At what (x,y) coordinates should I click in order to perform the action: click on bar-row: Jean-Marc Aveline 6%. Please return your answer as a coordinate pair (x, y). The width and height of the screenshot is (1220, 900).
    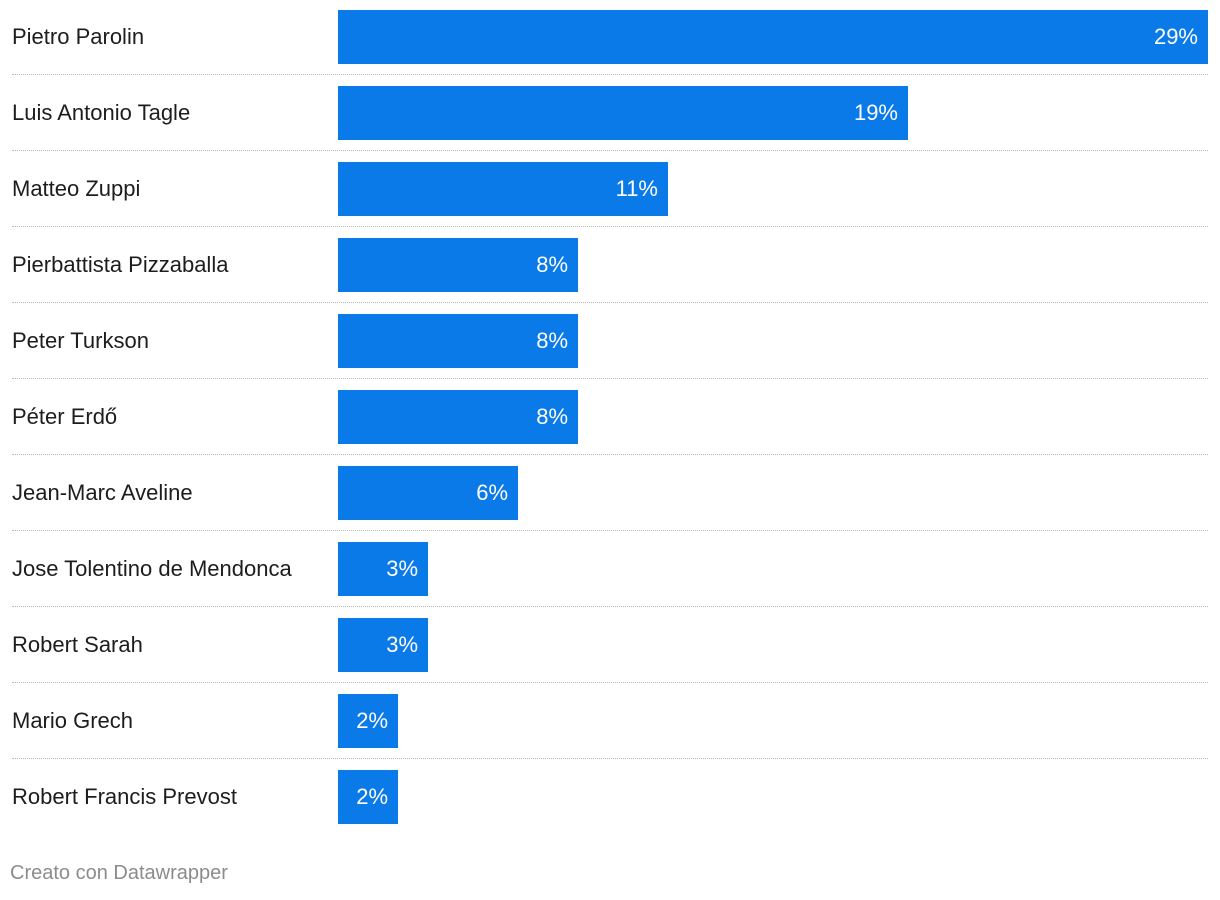
    Looking at the image, I should click on (610, 504).